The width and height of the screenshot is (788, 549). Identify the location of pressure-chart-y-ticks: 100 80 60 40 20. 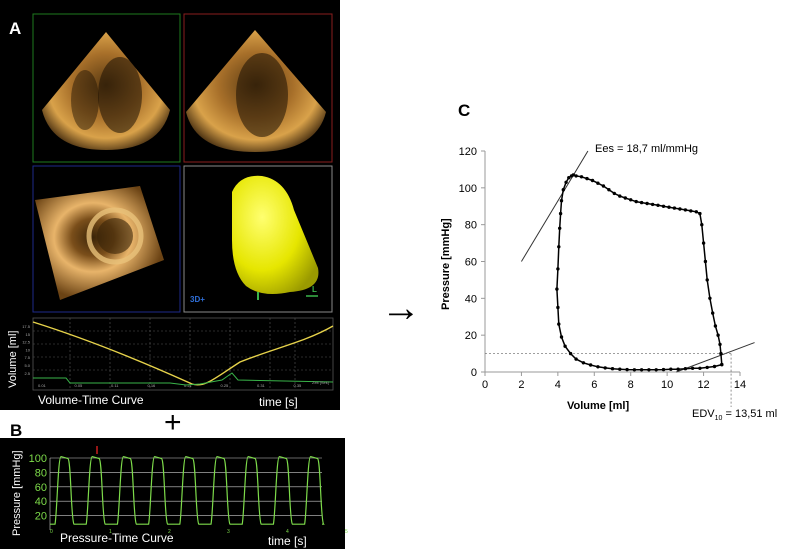
(38, 488).